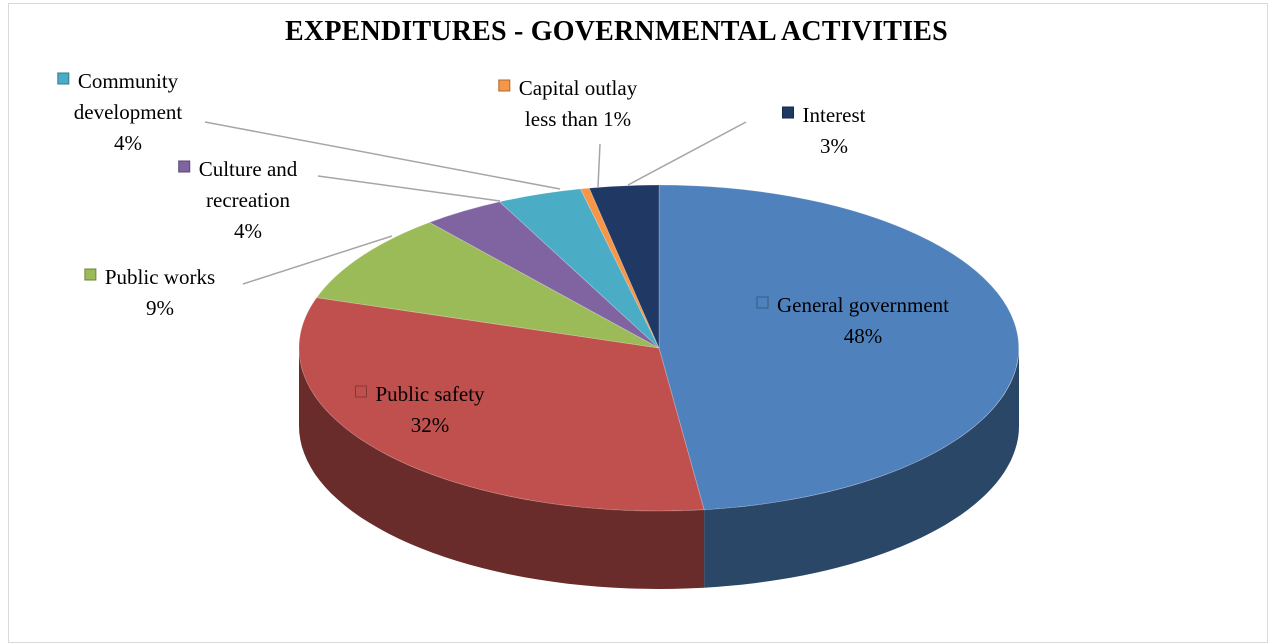 This screenshot has width=1276, height=643. Describe the element at coordinates (360, 391) in the screenshot. I see `legend-key-public-safety` at that location.